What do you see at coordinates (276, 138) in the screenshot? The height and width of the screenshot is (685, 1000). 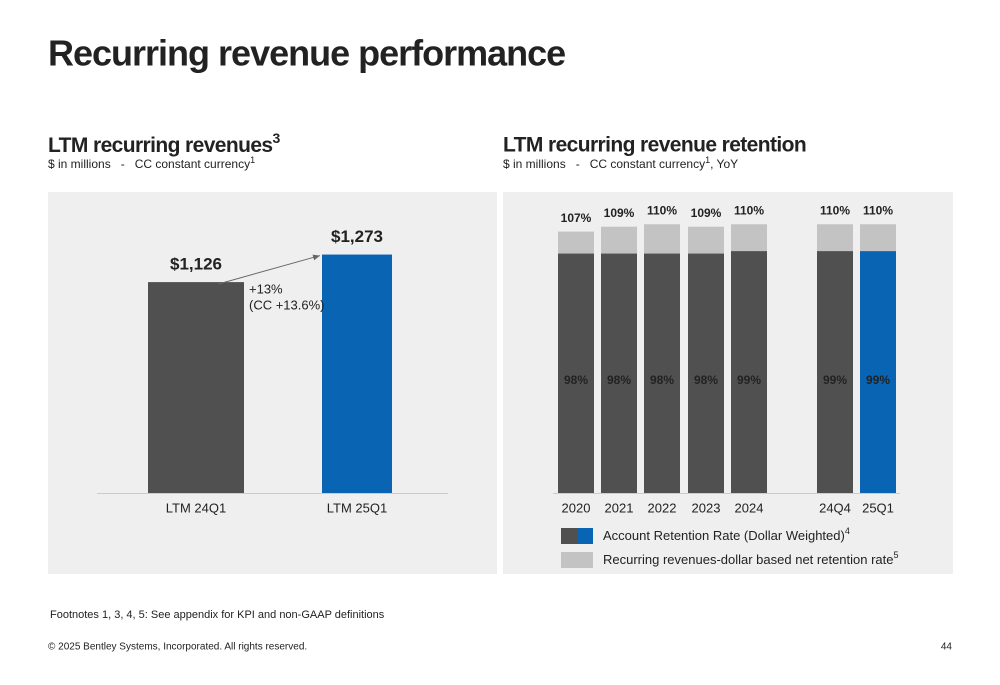 I see `title-note: 3` at bounding box center [276, 138].